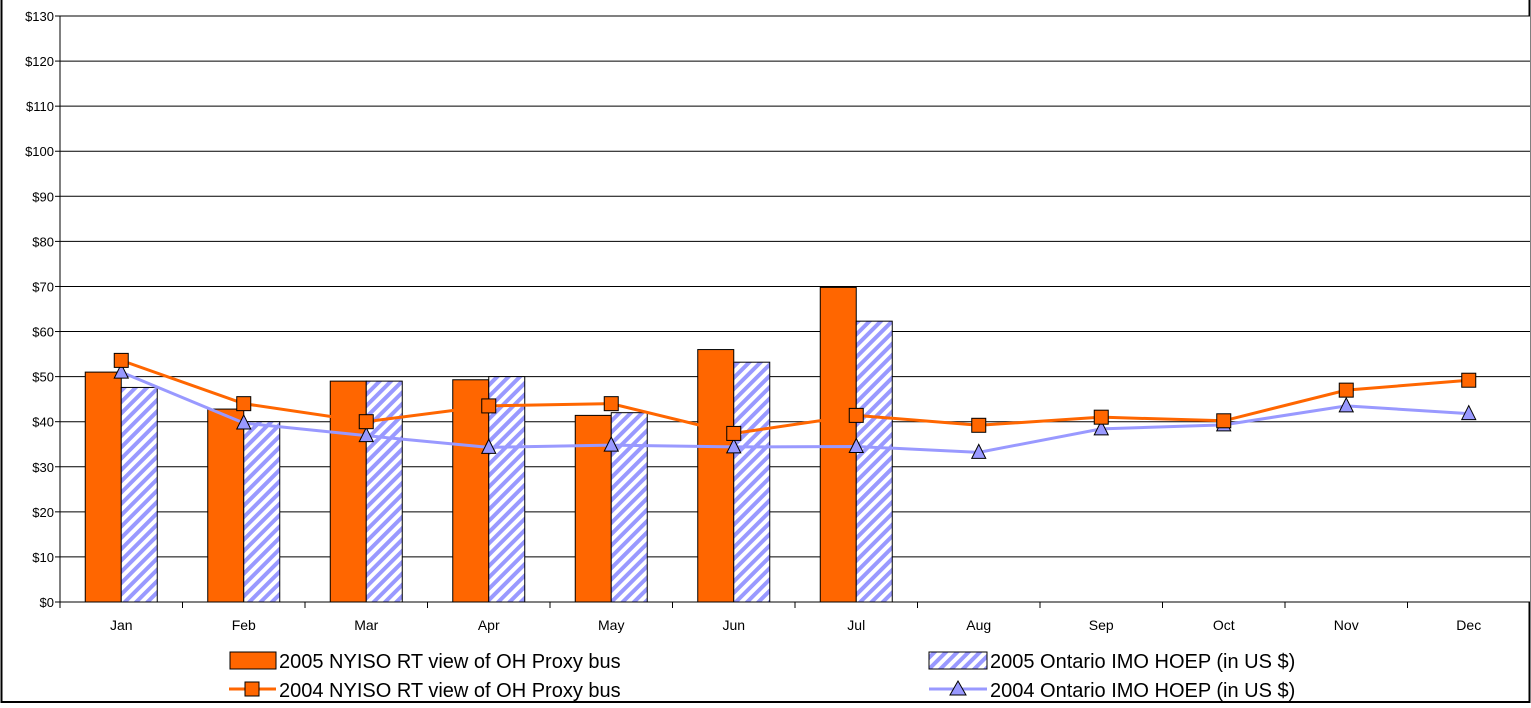 The height and width of the screenshot is (708, 1531). Describe the element at coordinates (450, 691) in the screenshot. I see `legend-label: 2004 NYISO RT view of OH Proxy bus` at that location.